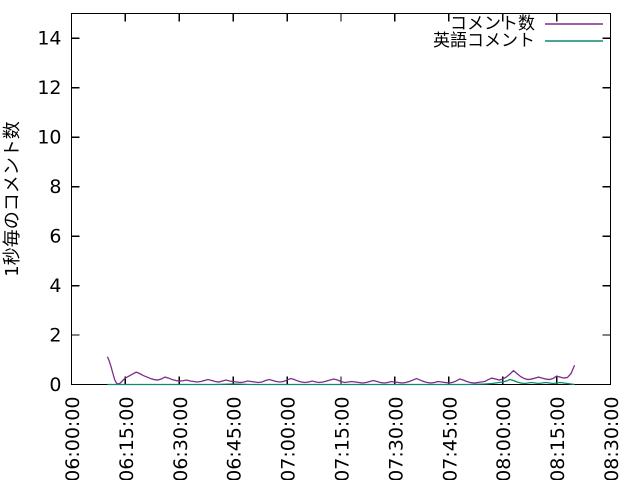 The width and height of the screenshot is (640, 480). Describe the element at coordinates (343, 438) in the screenshot. I see `x-tick-label: 07:15:00` at that location.